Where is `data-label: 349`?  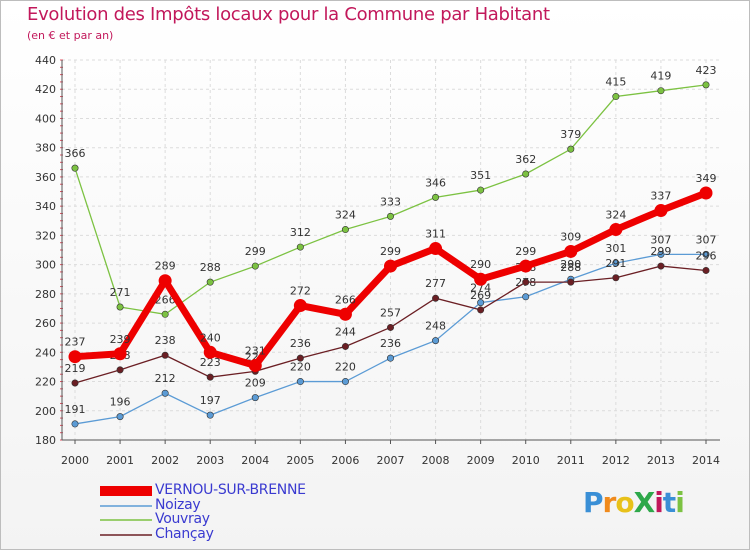 data-label: 349 is located at coordinates (706, 178).